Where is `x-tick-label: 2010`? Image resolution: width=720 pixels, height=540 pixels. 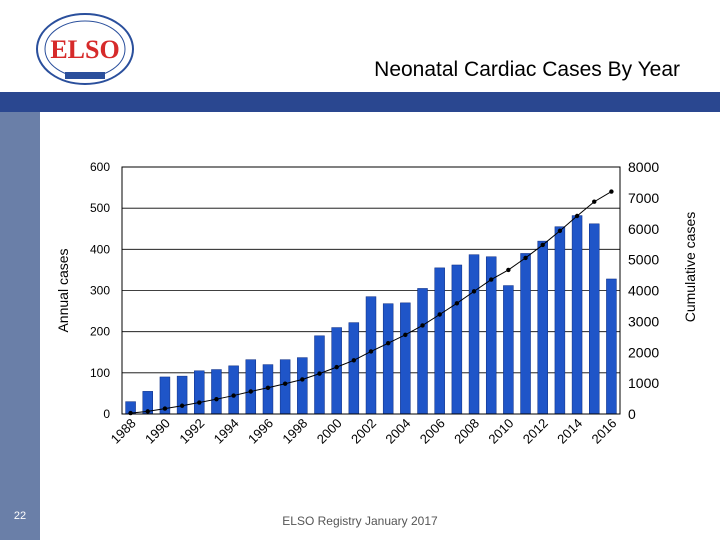 x-tick-label: 2010 is located at coordinates (500, 431).